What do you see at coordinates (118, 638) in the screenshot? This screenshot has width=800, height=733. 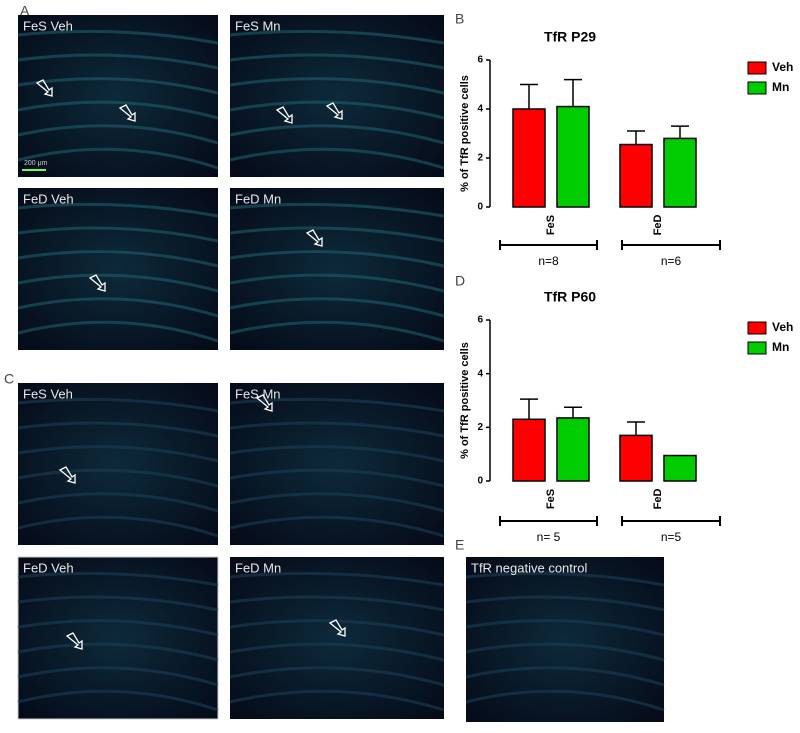 I see `micrograph` at bounding box center [118, 638].